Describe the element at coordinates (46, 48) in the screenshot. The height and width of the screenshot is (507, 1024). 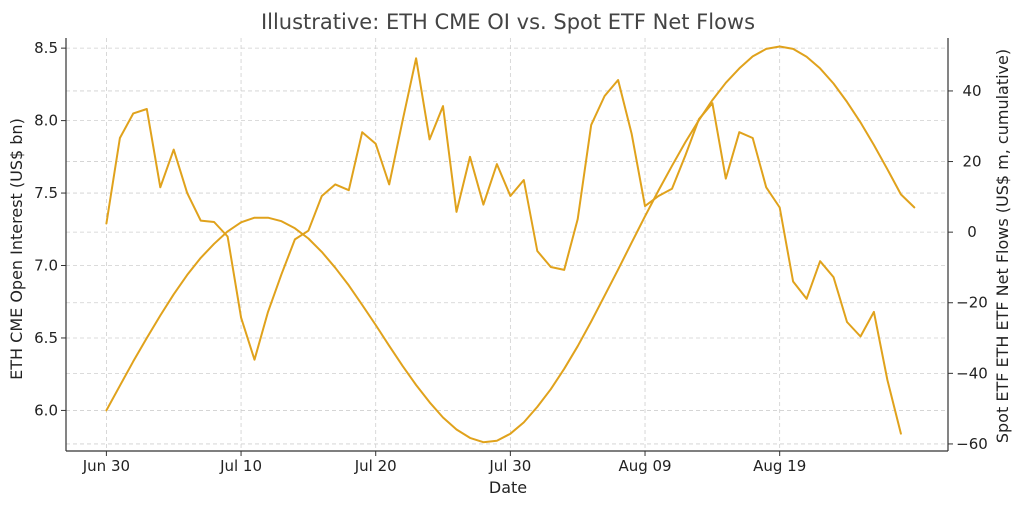
I see `y-left-tick-label: 8.5` at that location.